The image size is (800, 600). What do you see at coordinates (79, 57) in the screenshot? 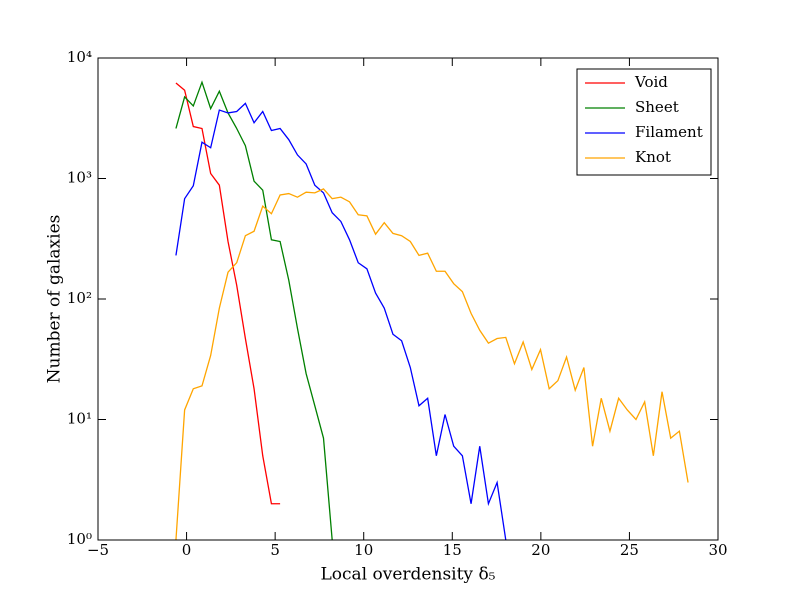
I see `y-tick-label: 10⁴` at bounding box center [79, 57].